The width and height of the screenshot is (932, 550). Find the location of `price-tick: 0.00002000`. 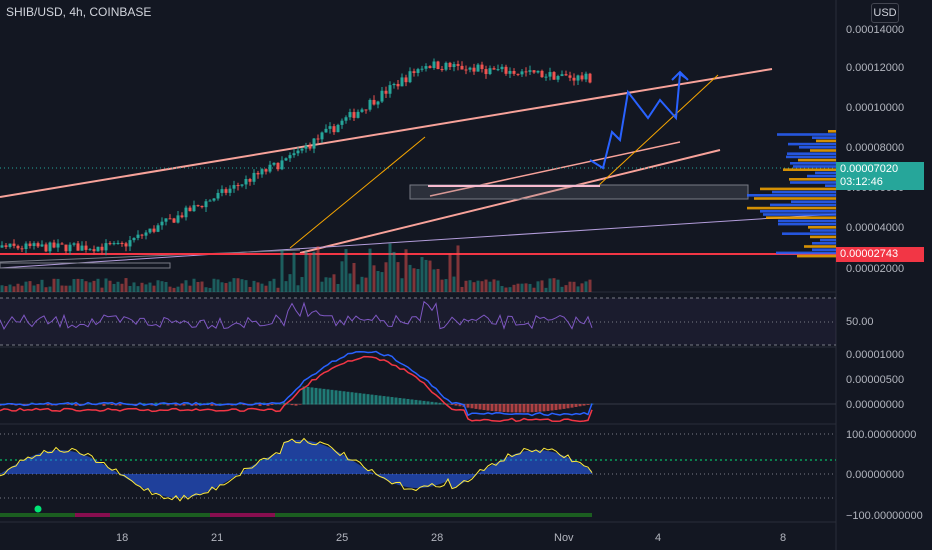

price-tick: 0.00002000 is located at coordinates (875, 269).